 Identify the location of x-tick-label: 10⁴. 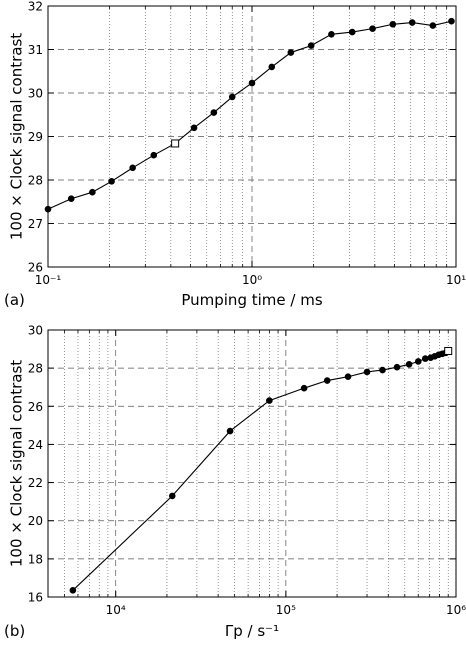
(116, 610).